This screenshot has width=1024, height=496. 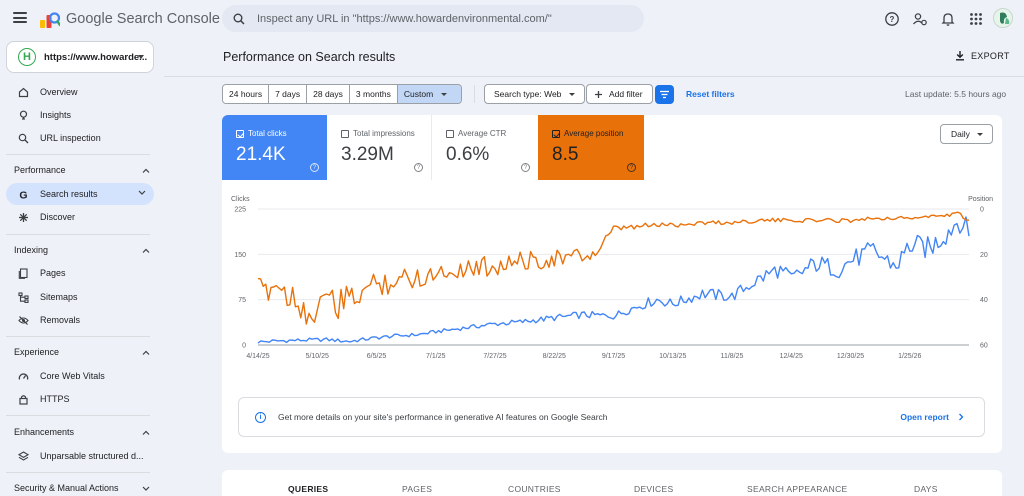 I want to click on filter-settings-button, so click(x=664, y=94).